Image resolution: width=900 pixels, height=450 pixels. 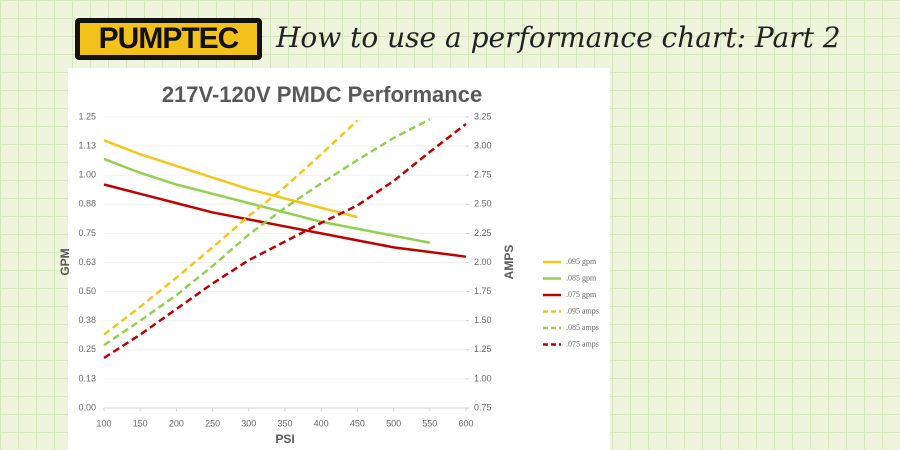 I want to click on logo-text: PUMPTEC, so click(x=168, y=39).